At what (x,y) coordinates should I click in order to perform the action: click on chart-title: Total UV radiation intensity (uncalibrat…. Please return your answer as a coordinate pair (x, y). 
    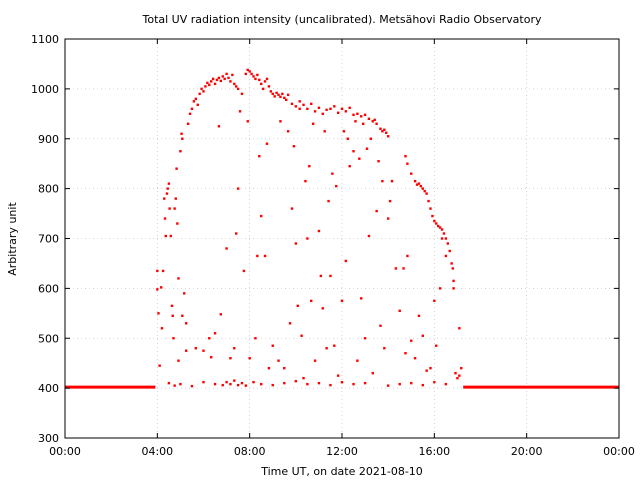
    Looking at the image, I should click on (342, 19).